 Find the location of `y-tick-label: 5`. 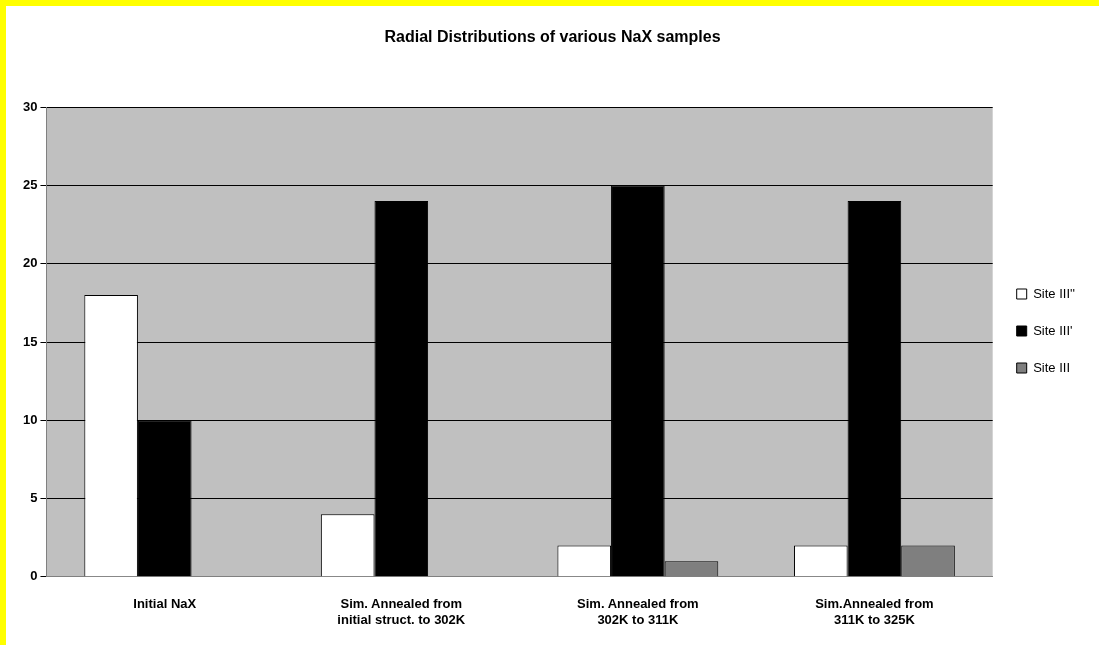

y-tick-label: 5 is located at coordinates (34, 498).